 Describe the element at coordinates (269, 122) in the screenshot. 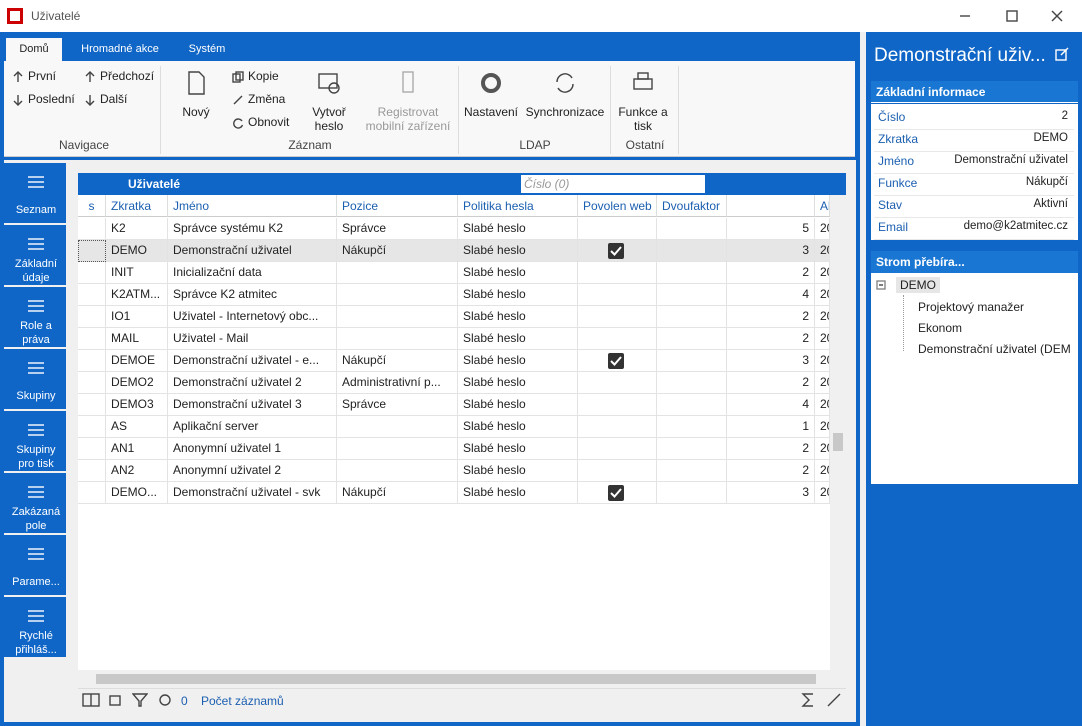

I see `ribbon-button: Obnovit` at that location.